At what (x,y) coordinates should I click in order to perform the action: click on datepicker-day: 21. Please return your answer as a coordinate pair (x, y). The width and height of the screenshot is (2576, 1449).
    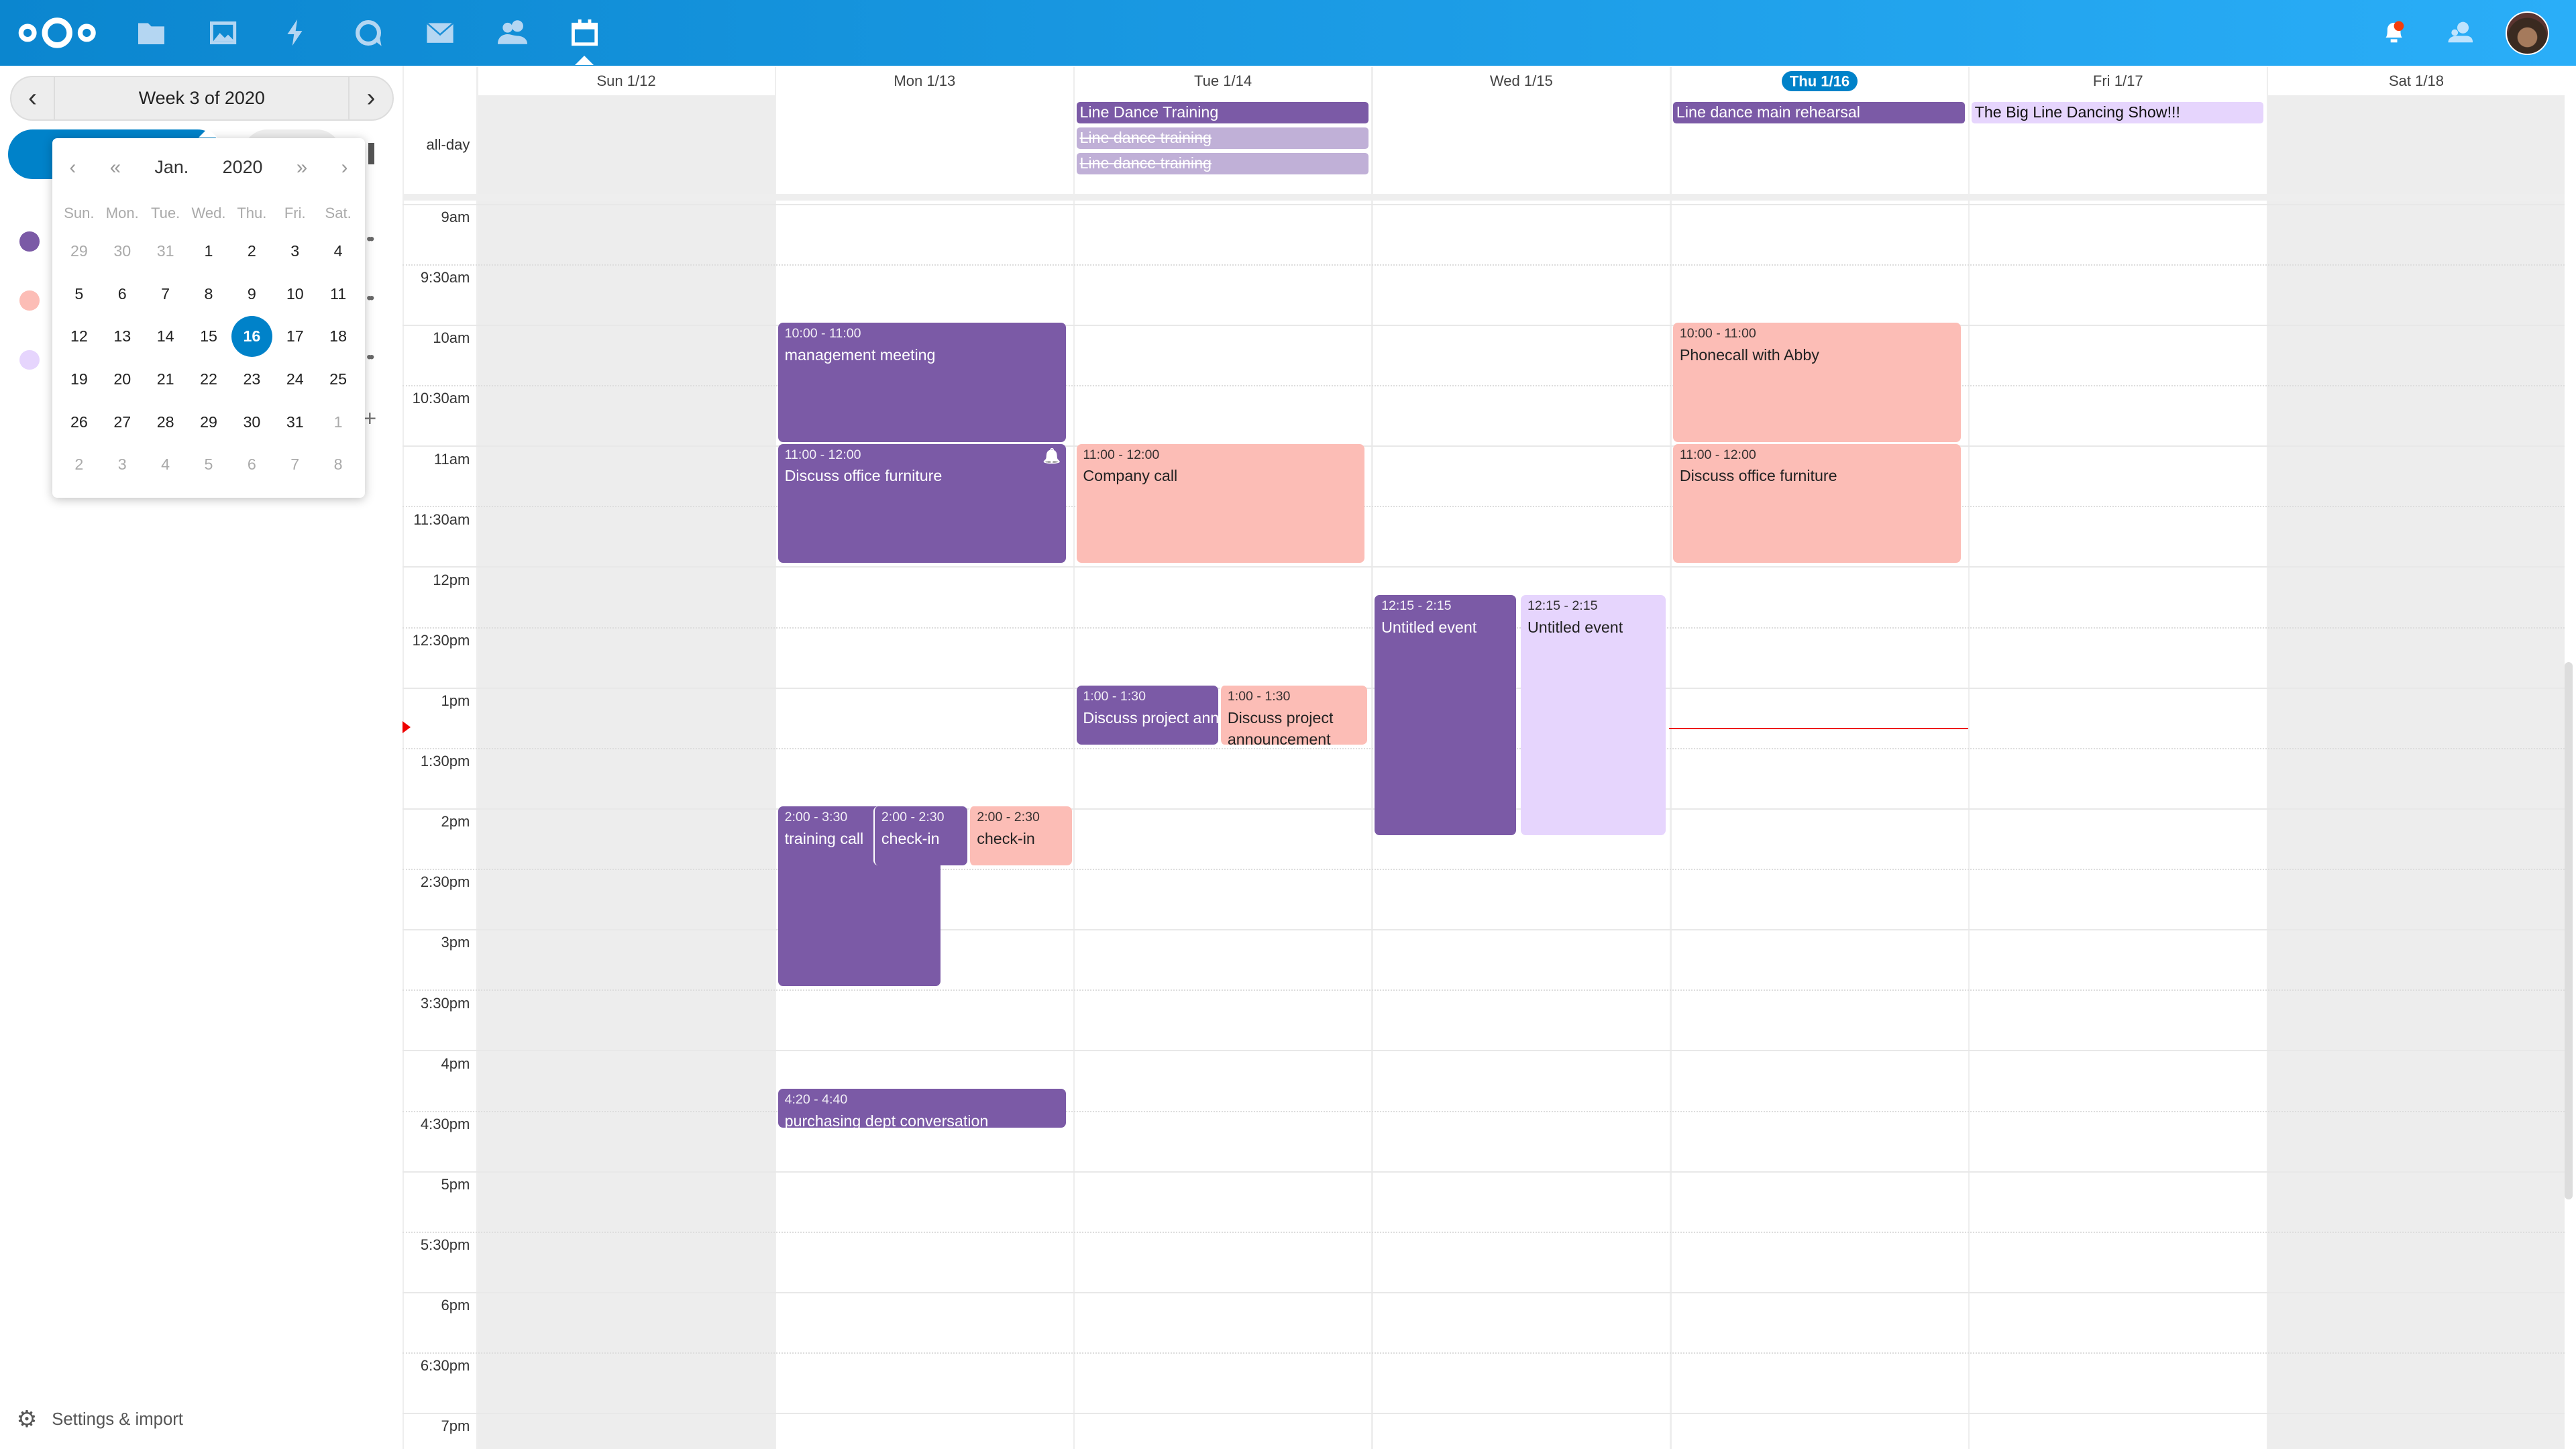
    Looking at the image, I should click on (165, 379).